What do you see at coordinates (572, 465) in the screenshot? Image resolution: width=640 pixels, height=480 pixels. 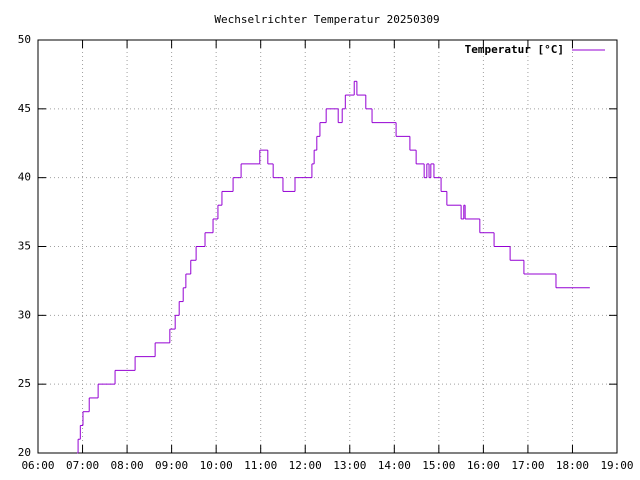 I see `x-tick-label: 18:00` at bounding box center [572, 465].